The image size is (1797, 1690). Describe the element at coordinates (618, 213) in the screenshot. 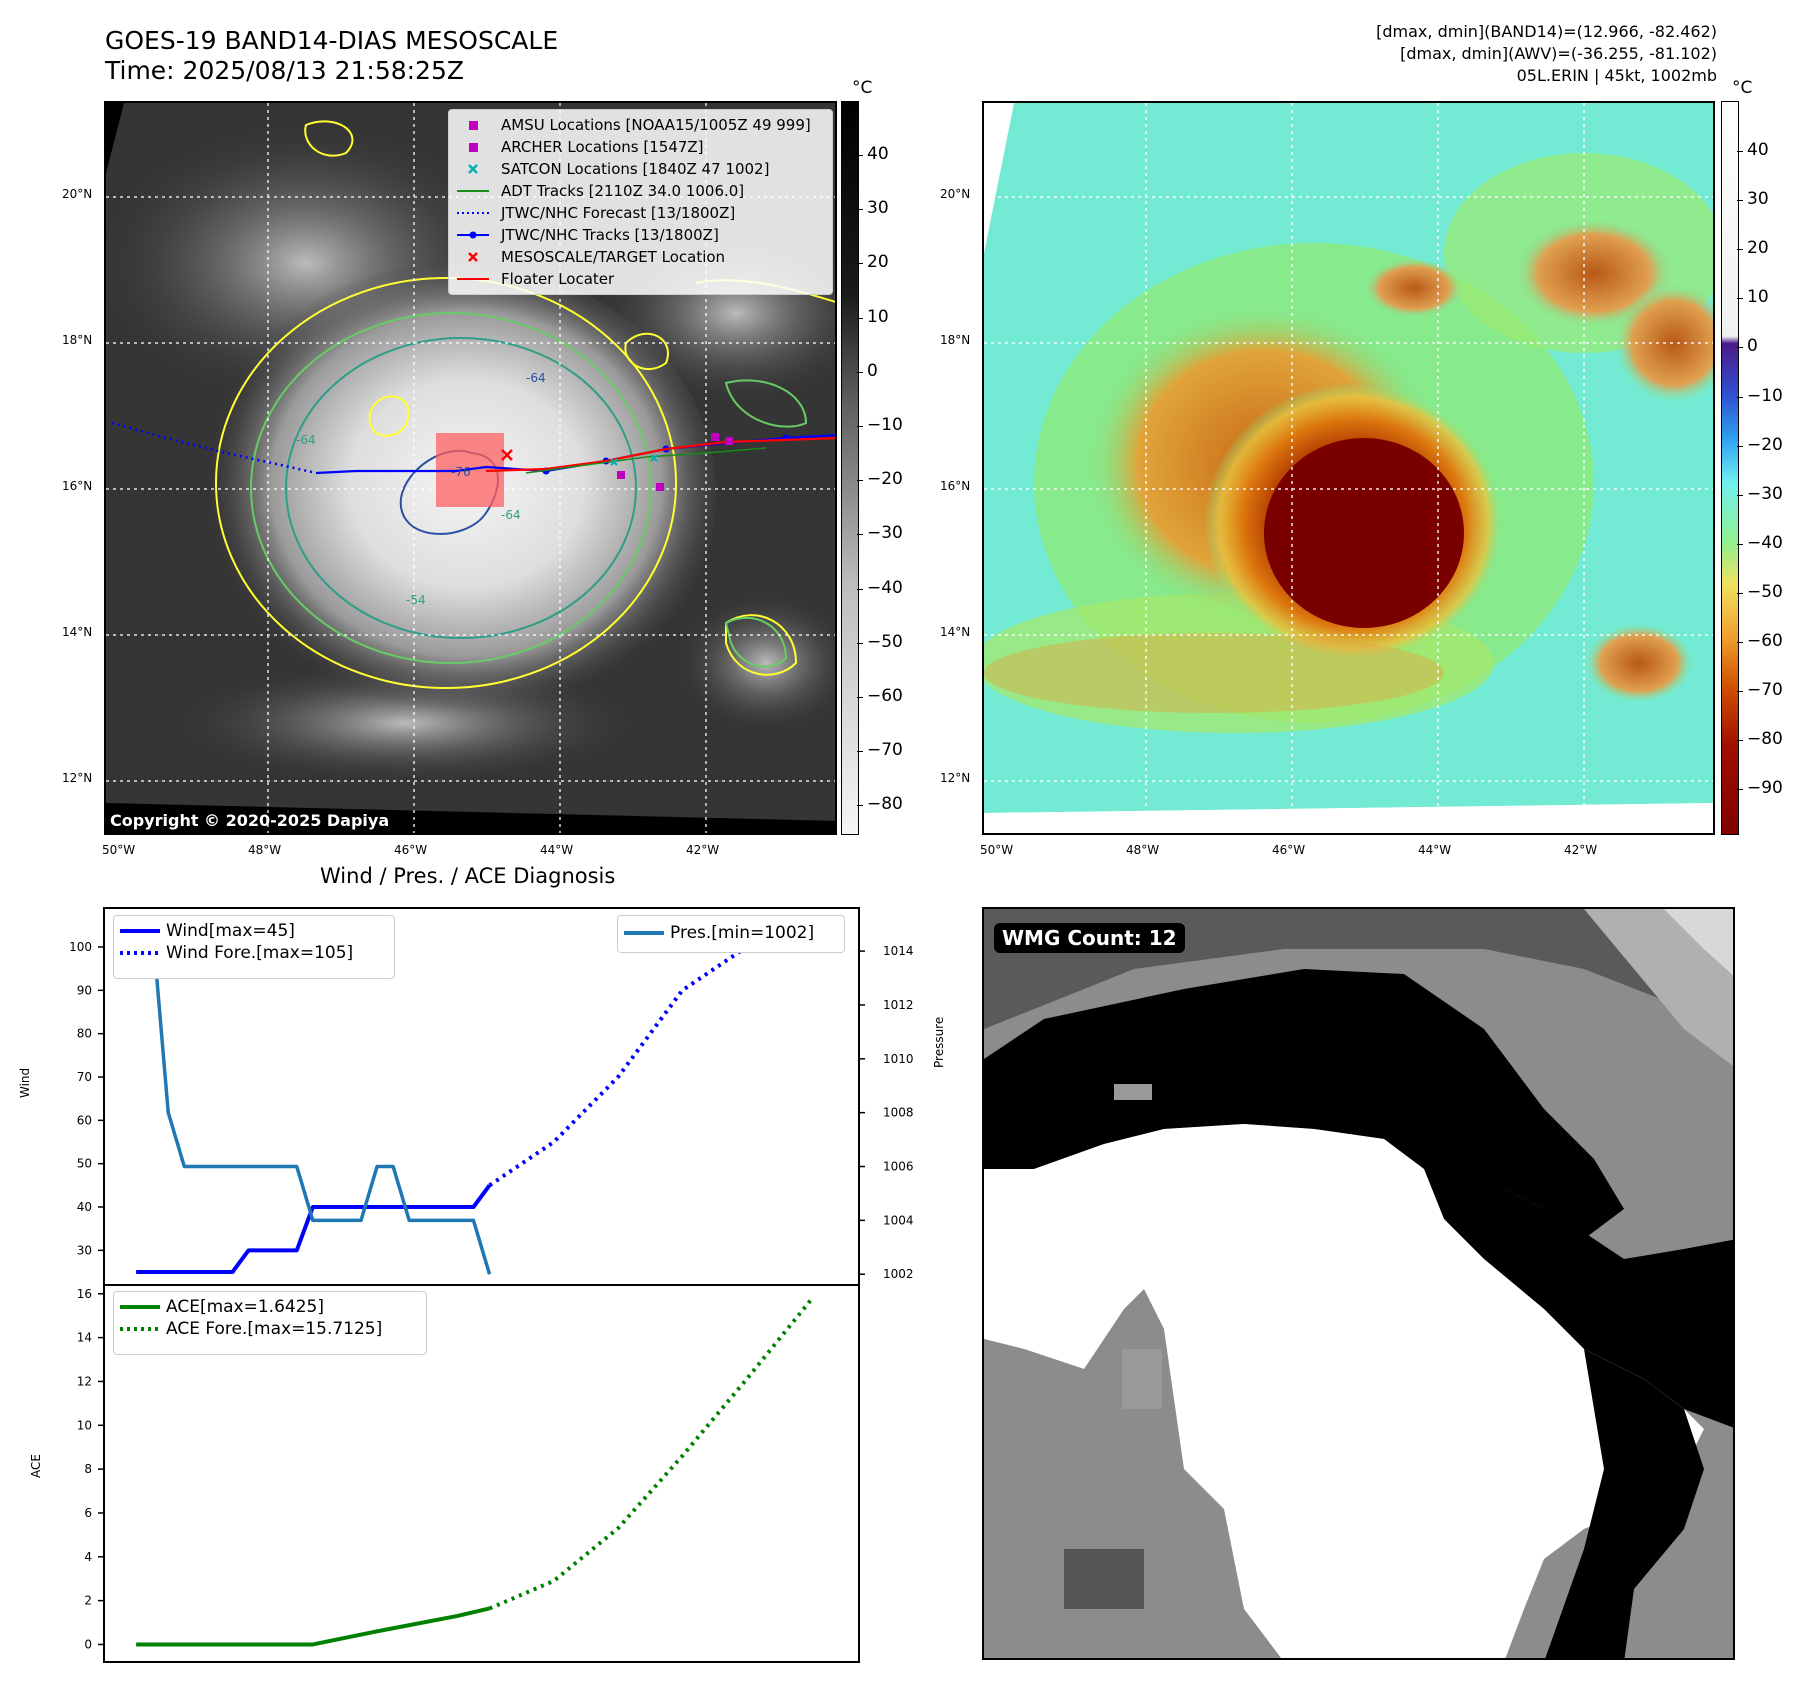

I see `legend-label: JTWC/NHC Forecast [13/1800Z]` at that location.